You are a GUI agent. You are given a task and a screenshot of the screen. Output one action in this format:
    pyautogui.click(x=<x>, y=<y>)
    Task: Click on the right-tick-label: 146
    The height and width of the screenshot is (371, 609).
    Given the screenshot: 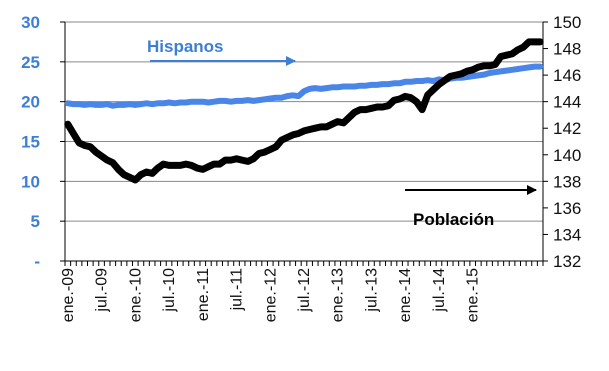 What is the action you would take?
    pyautogui.click(x=567, y=75)
    